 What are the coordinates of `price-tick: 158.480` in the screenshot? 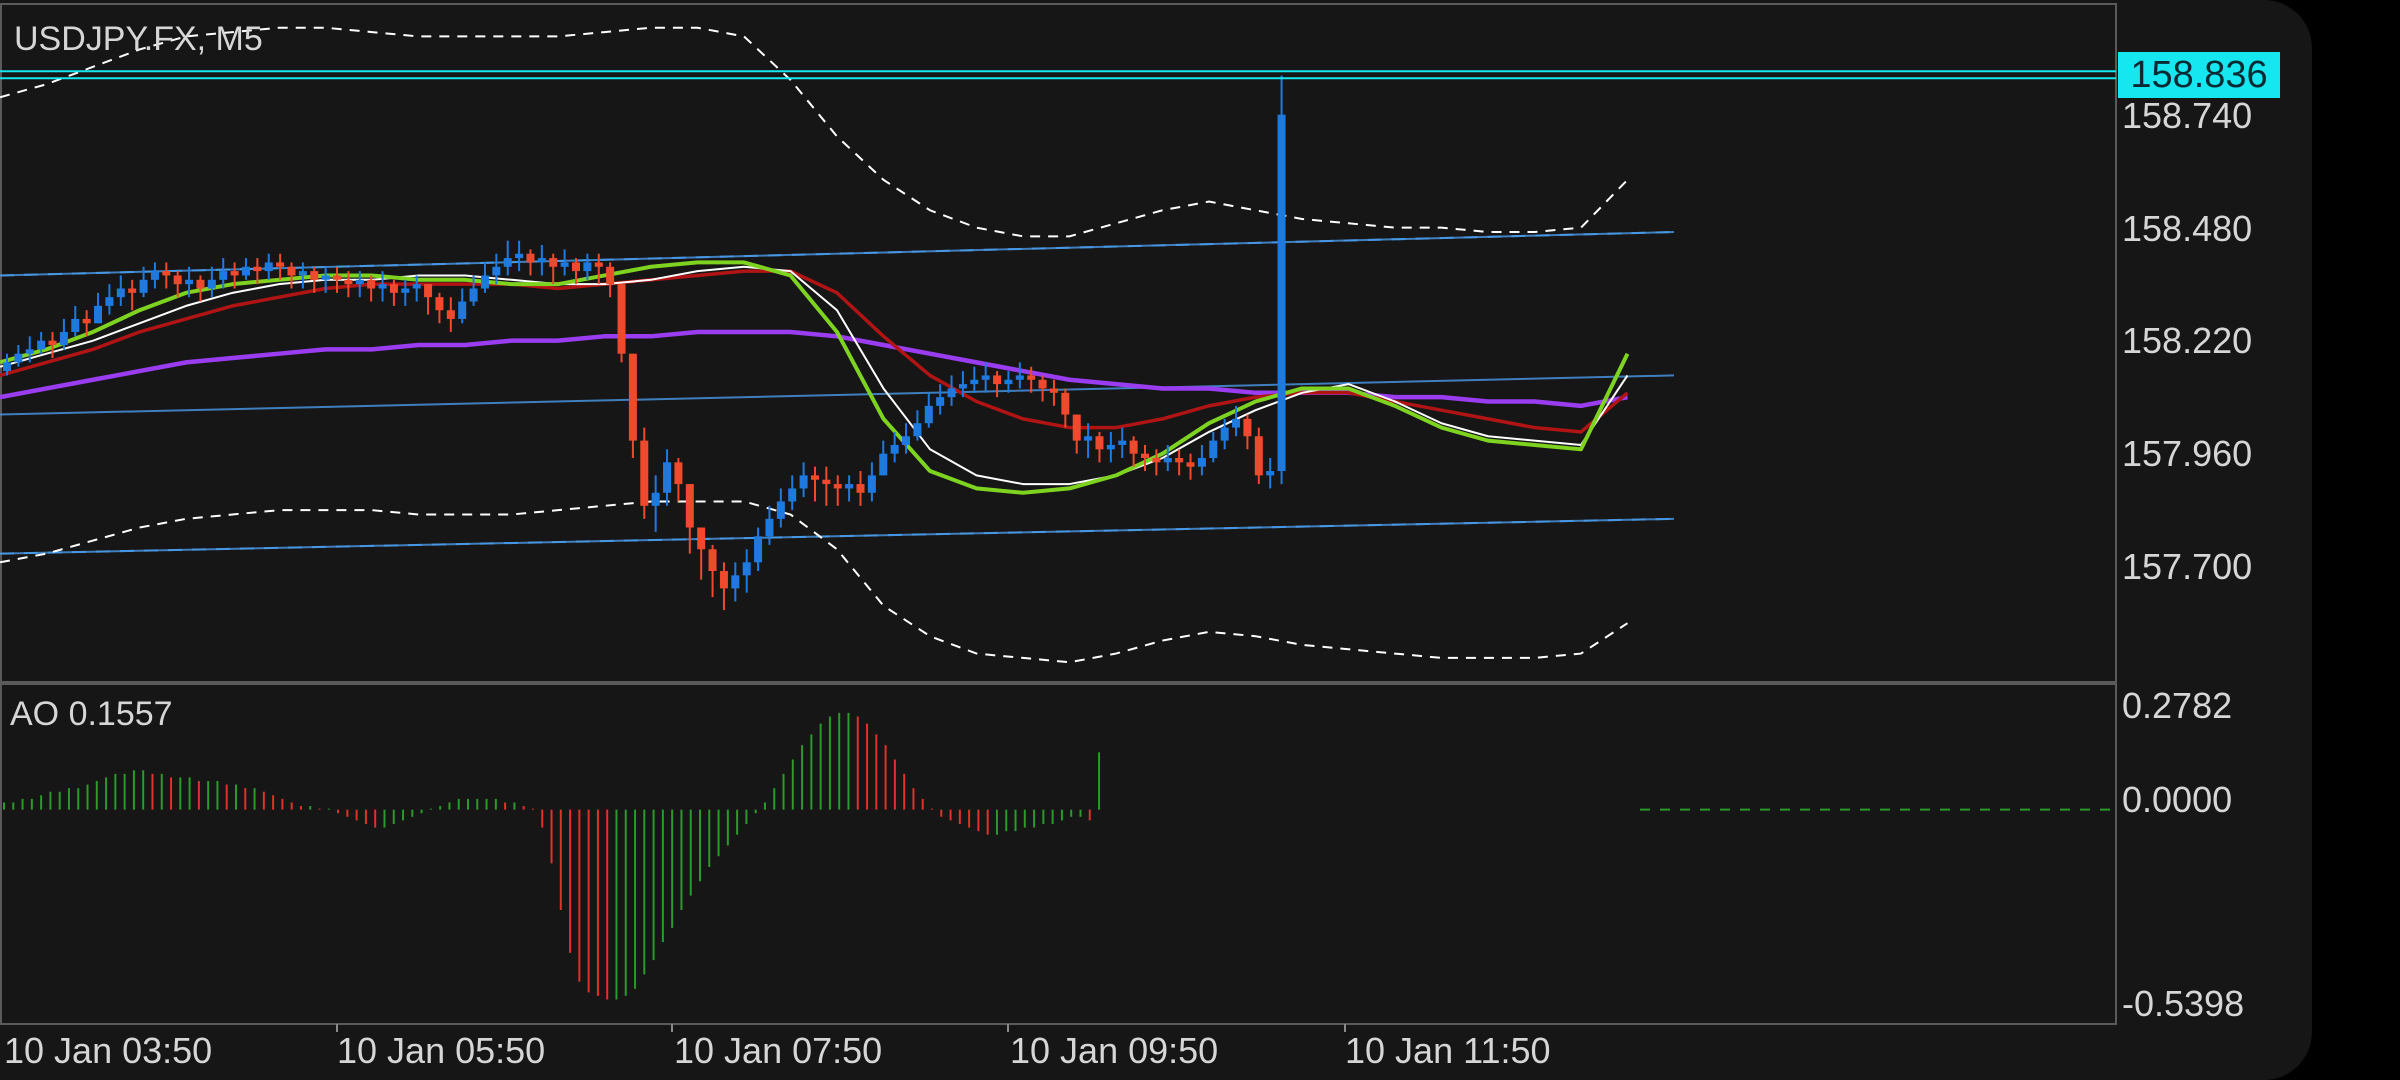 It's located at (2187, 228).